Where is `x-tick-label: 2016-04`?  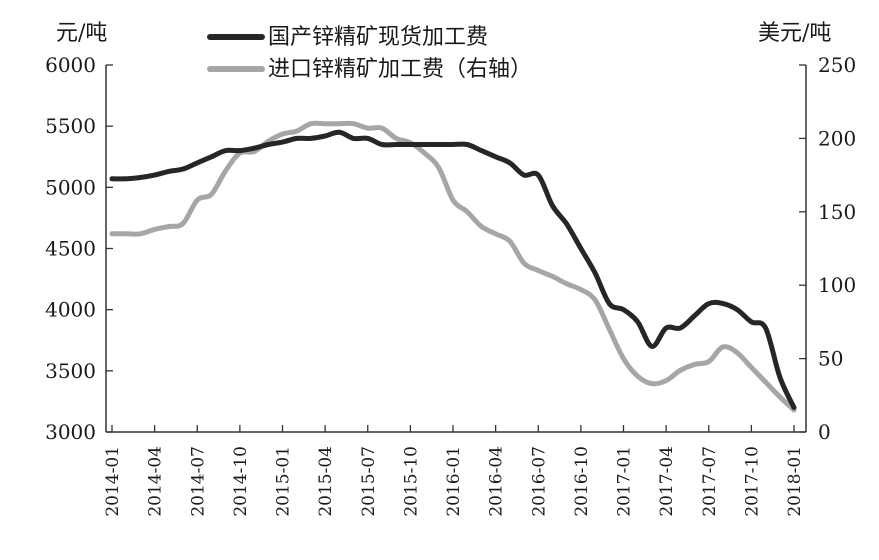 x-tick-label: 2016-04 is located at coordinates (497, 481).